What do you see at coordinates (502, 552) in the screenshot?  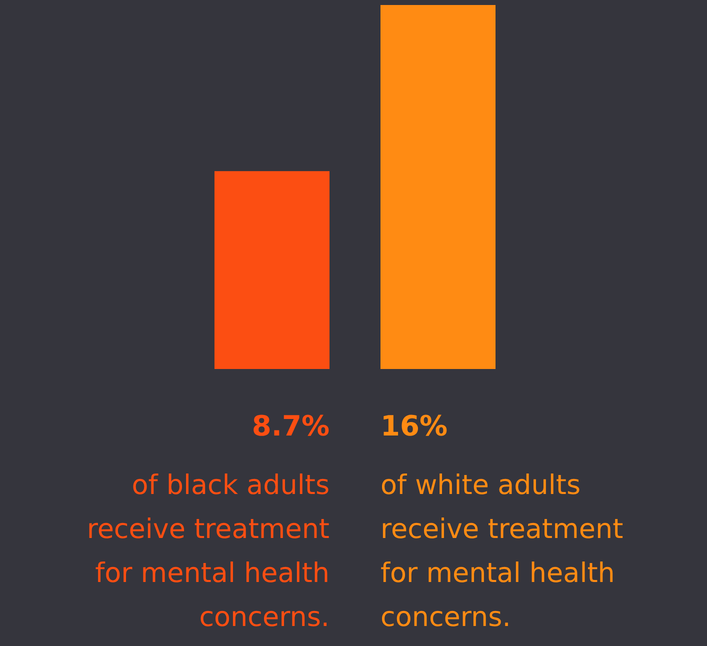 I see `x-tick-label: of white adults receive treatment for mental health concerns.` at bounding box center [502, 552].